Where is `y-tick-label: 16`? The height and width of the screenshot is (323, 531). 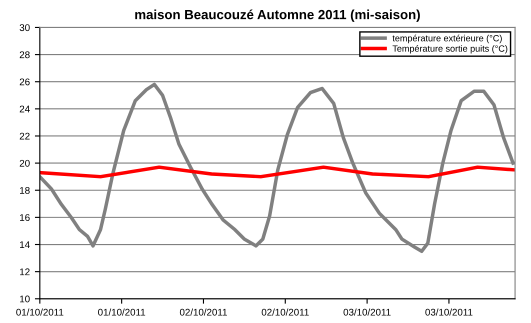
y-tick-label: 16 is located at coordinates (25, 217).